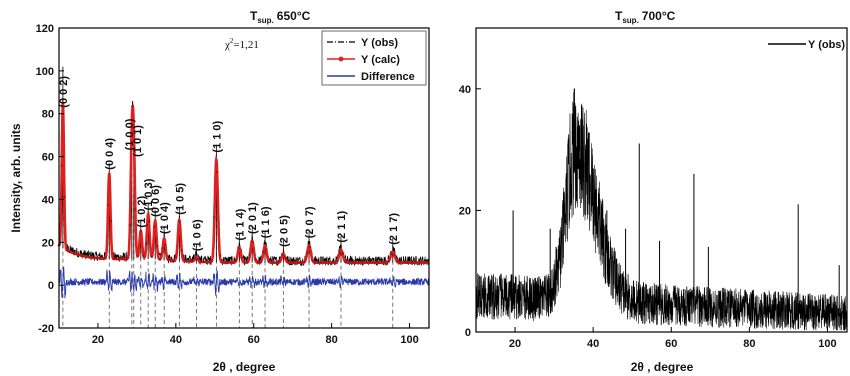 This screenshot has width=850, height=376. What do you see at coordinates (827, 344) in the screenshot?
I see `right-x-tick-label: 100` at bounding box center [827, 344].